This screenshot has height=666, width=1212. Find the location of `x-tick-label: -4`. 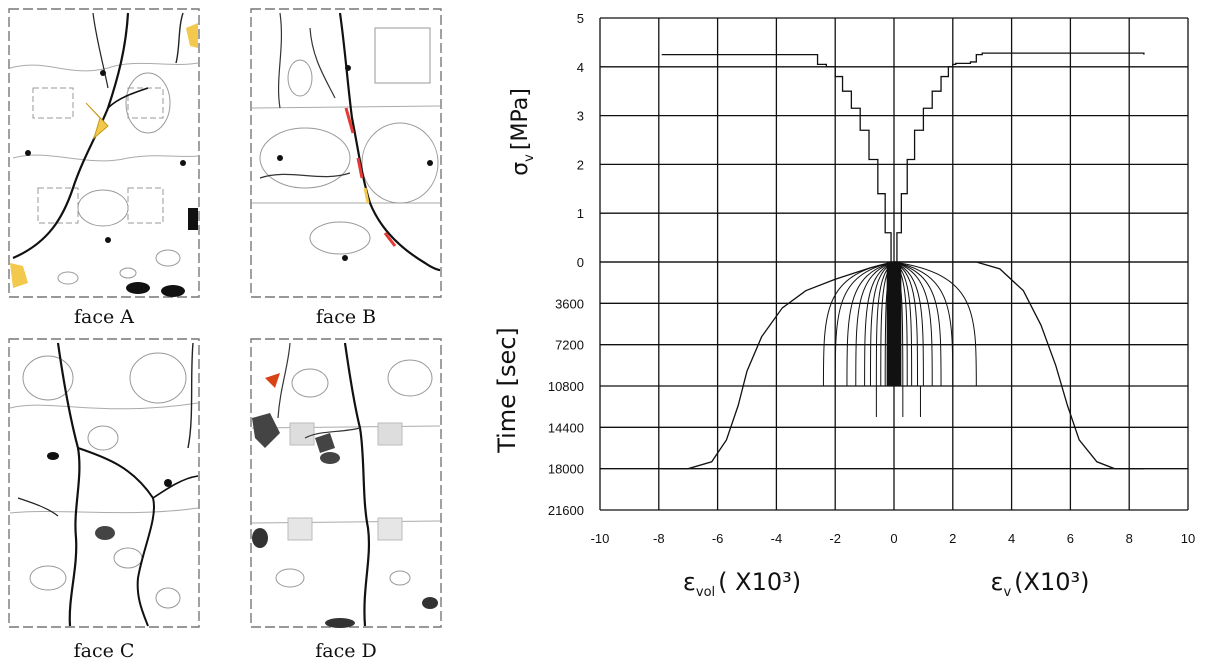

x-tick-label: -4 is located at coordinates (777, 538).